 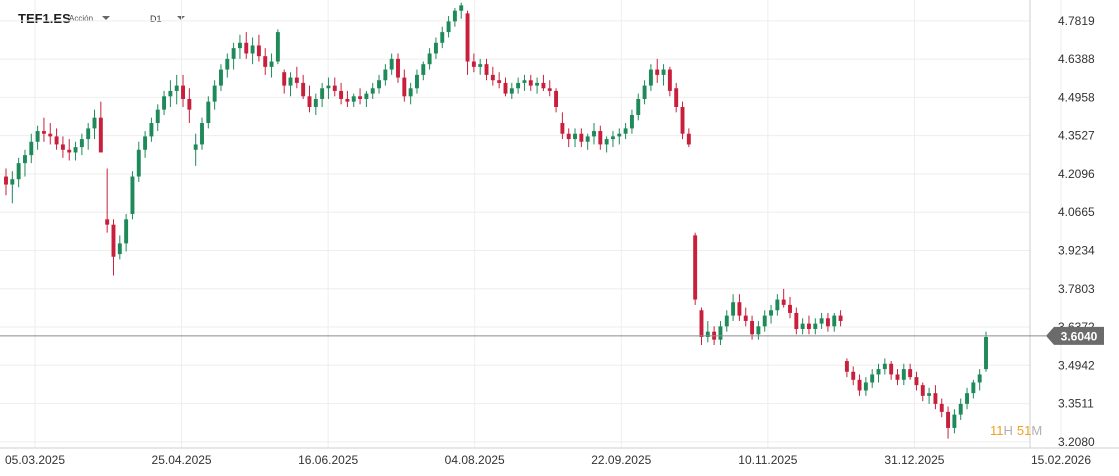 I want to click on x-tick-label: 25.04.2025, so click(x=182, y=460).